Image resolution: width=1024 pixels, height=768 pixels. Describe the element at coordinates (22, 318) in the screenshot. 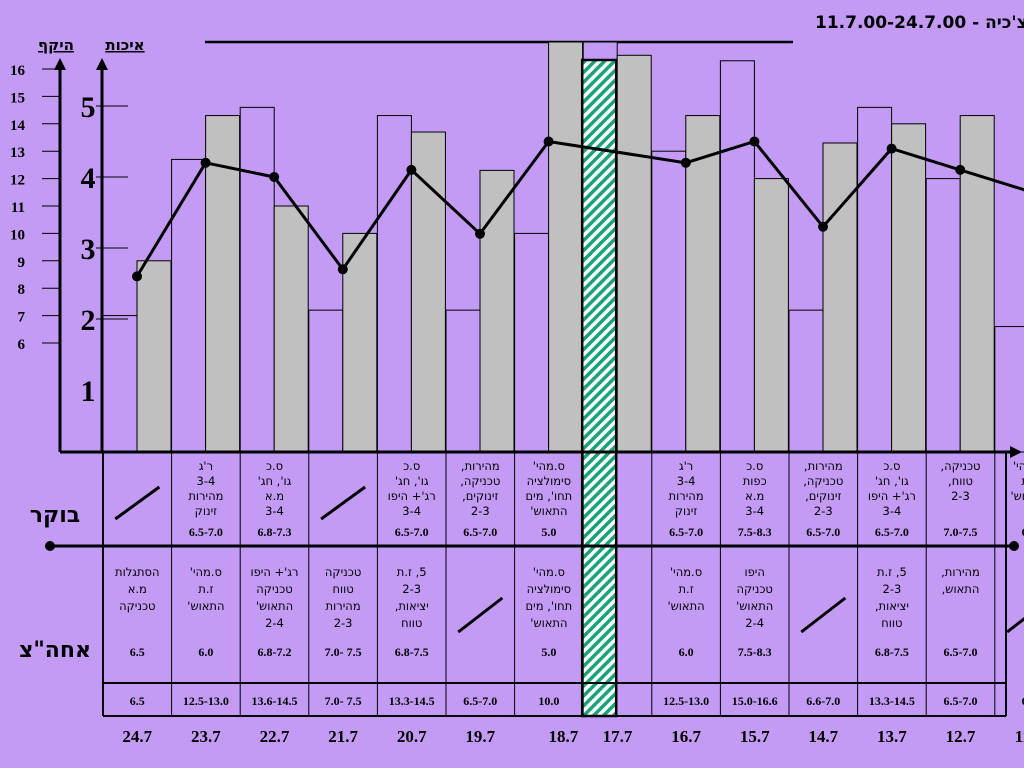

I see `volume-tick-label: 7` at that location.